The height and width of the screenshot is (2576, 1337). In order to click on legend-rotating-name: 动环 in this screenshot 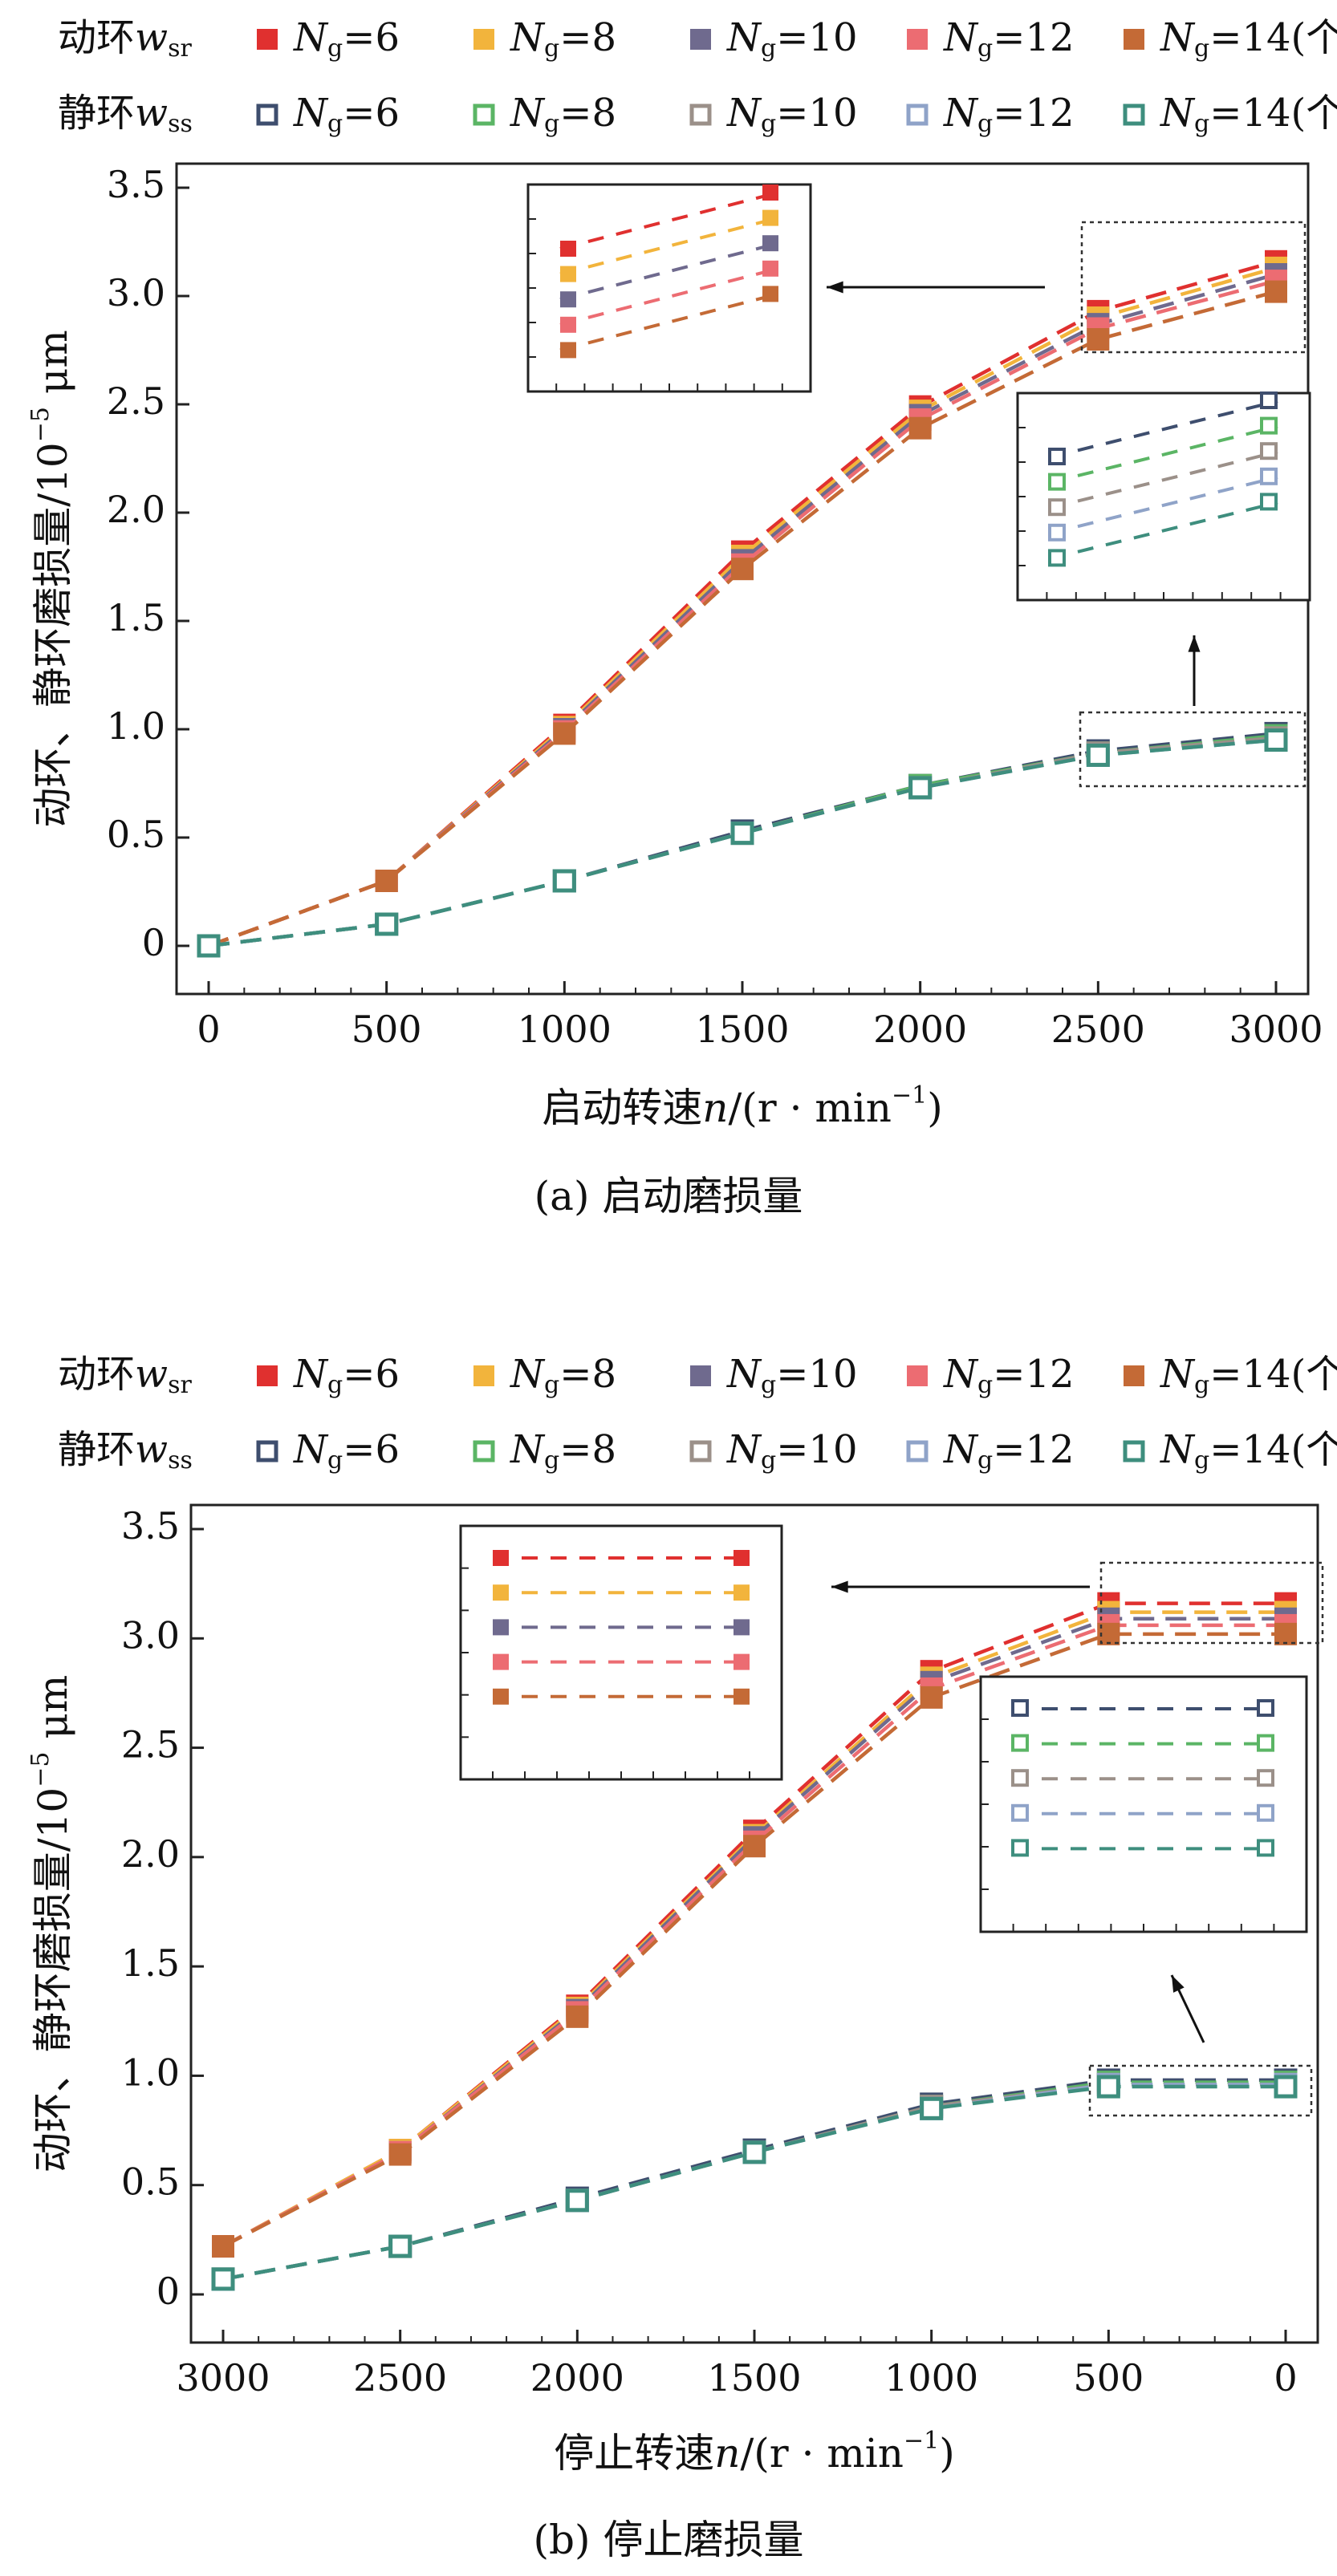, I will do `click(97, 1374)`.